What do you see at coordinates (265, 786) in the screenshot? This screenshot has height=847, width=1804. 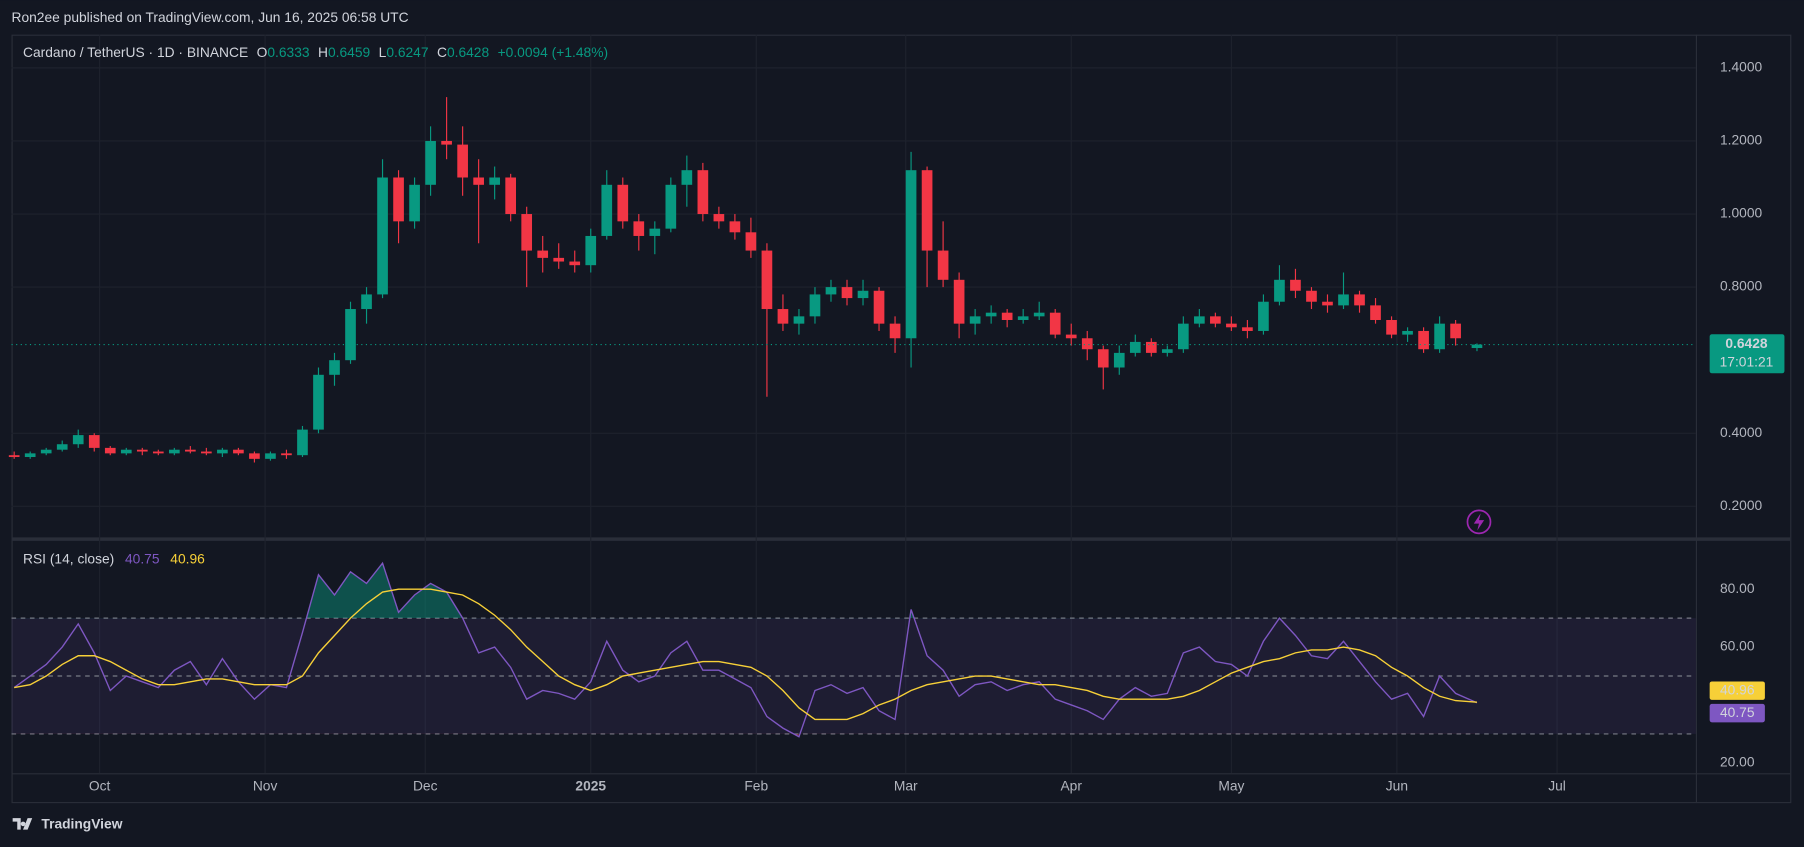 I see `x-tick-label: Nov` at bounding box center [265, 786].